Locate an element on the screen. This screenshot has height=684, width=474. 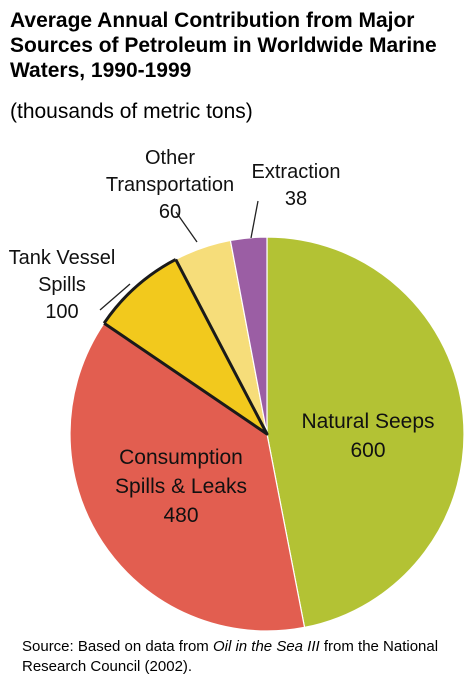
slice-label-tank-vessel-spills: Tank Vessel Spills 100 is located at coordinates (62, 285).